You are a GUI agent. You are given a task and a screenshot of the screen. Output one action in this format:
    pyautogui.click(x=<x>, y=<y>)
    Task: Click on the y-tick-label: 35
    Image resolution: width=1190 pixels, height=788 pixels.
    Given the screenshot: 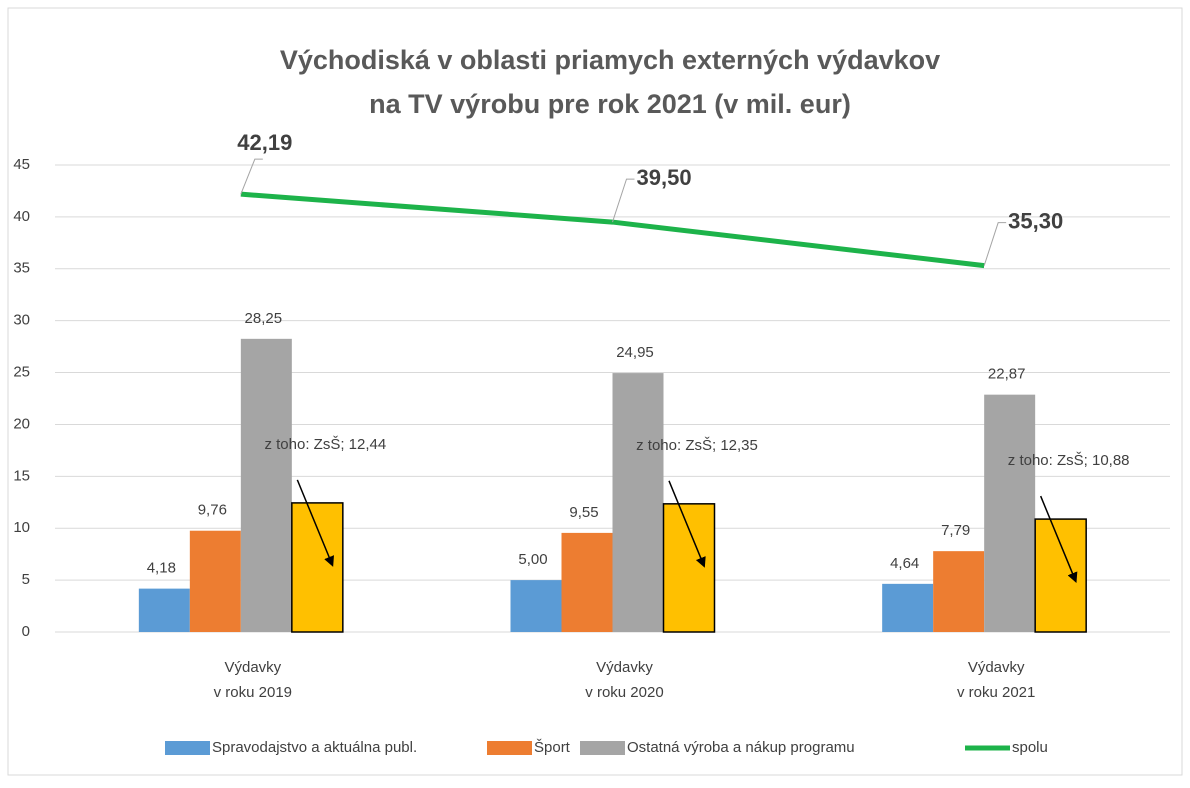 What is the action you would take?
    pyautogui.click(x=21, y=268)
    